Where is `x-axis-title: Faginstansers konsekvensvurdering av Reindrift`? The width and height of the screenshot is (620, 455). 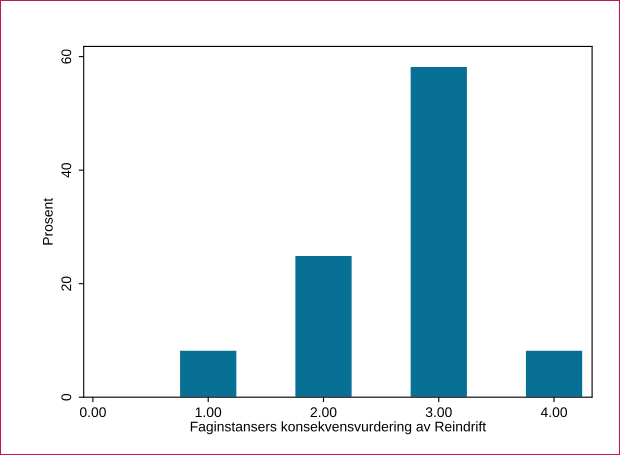 x-axis-title: Faginstansers konsekvensvurdering av Reindrift is located at coordinates (338, 427).